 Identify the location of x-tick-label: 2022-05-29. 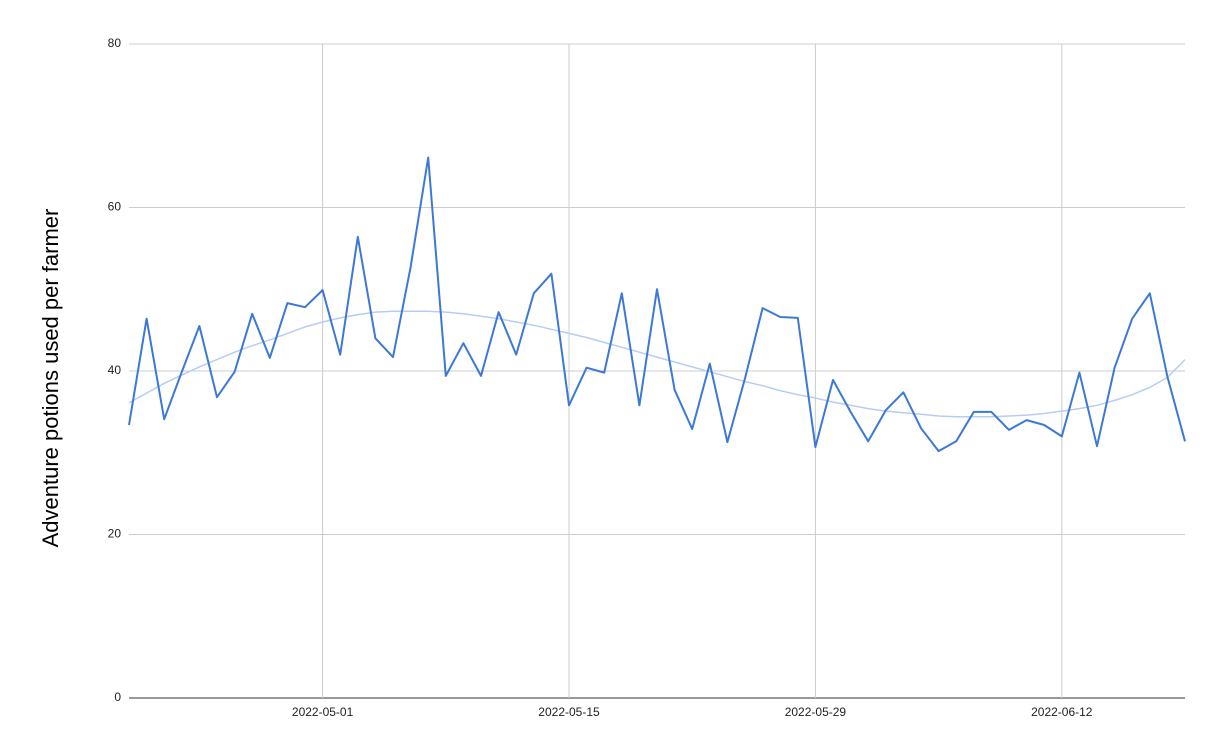
(816, 712).